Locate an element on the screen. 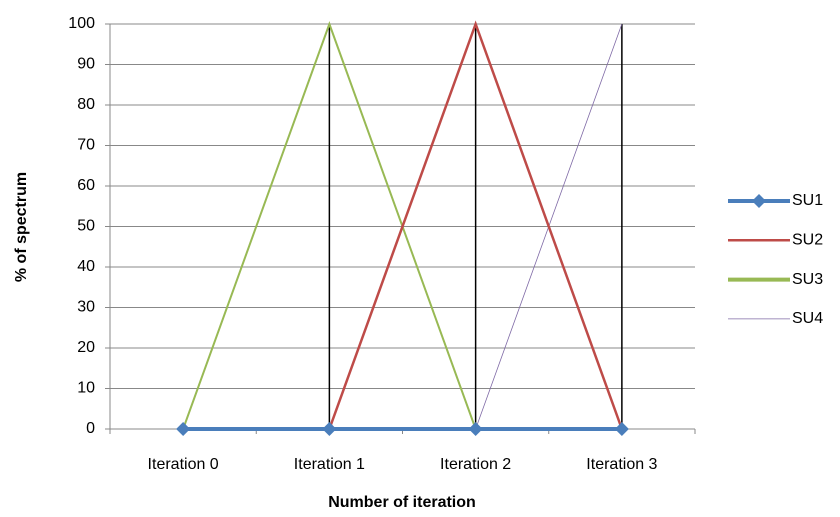 The height and width of the screenshot is (517, 840). y-tick-label: 40 is located at coordinates (86, 266).